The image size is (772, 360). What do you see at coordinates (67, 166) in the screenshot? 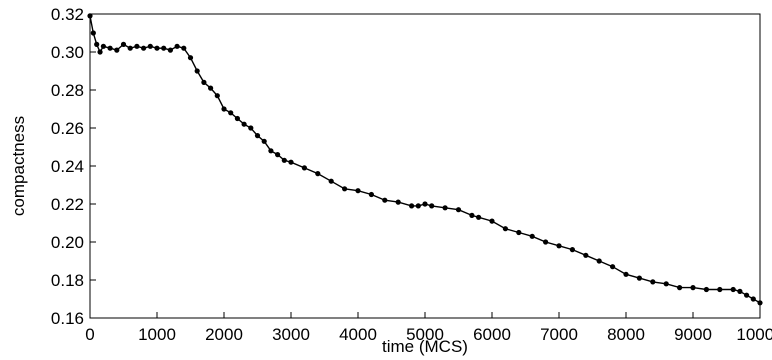
I see `y-tick-label: 0.24` at bounding box center [67, 166].